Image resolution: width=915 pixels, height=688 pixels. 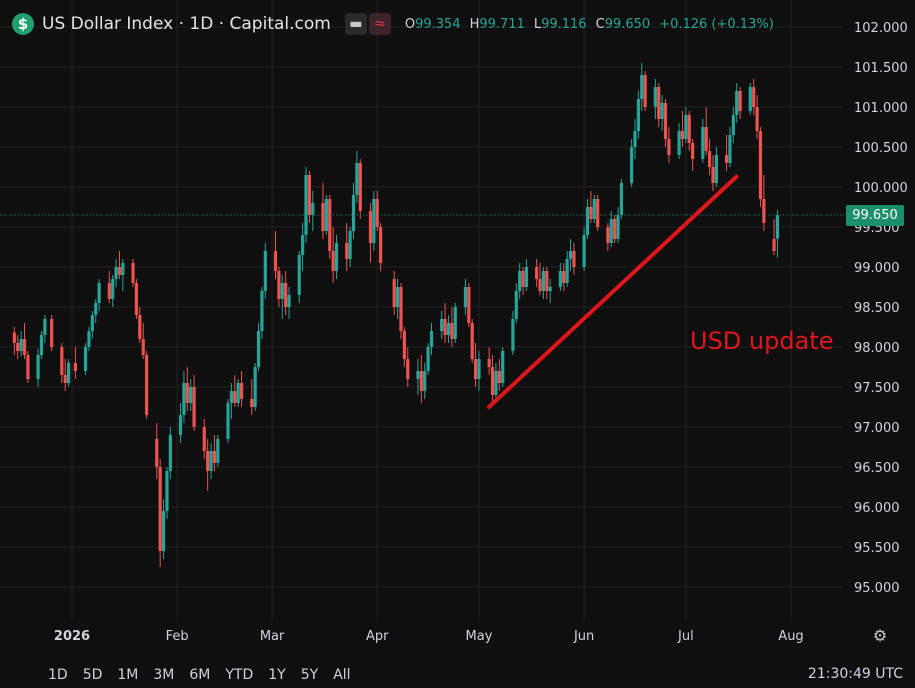 I want to click on timeframe-6m: 6M, so click(x=200, y=675).